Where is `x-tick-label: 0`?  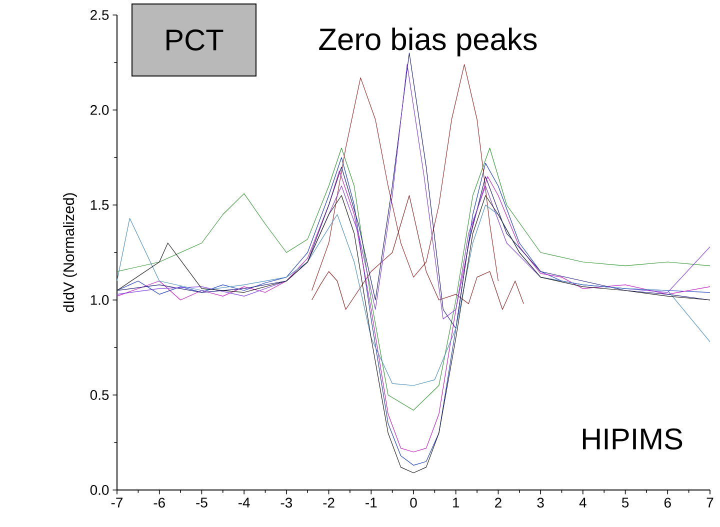
x-tick-label: 0 is located at coordinates (413, 503).